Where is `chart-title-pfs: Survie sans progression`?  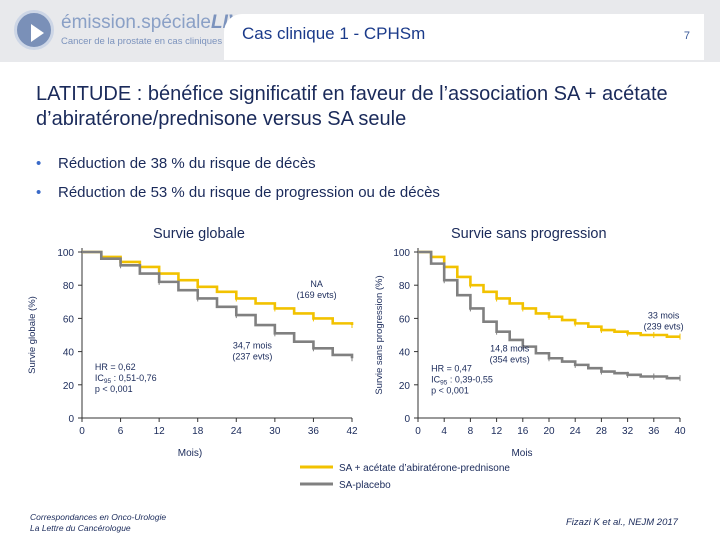 chart-title-pfs: Survie sans progression is located at coordinates (529, 234).